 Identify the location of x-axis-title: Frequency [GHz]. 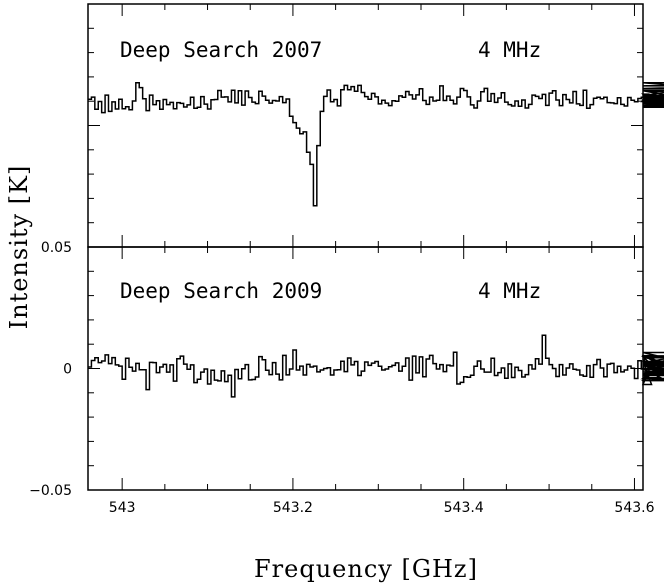
(366, 569).